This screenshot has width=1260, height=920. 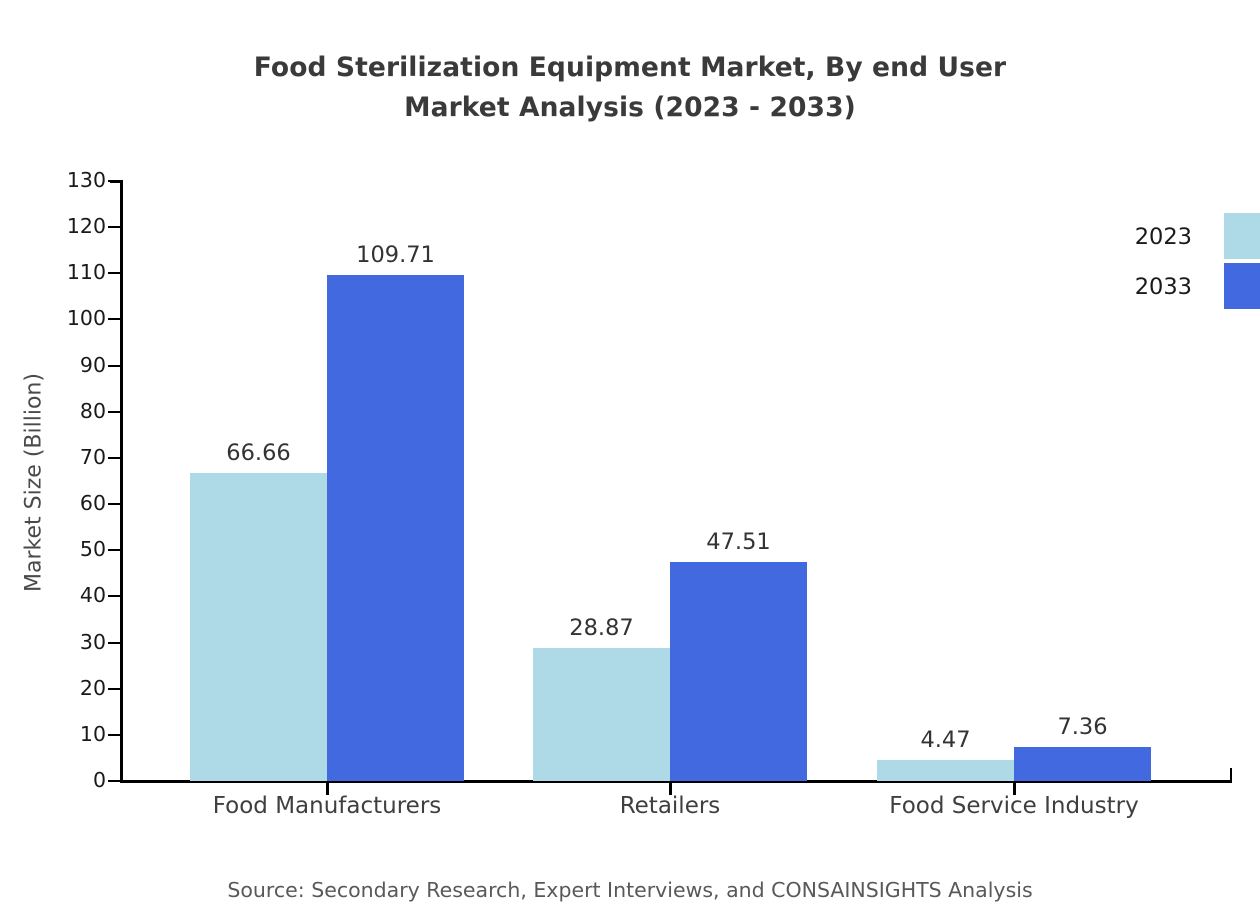 I want to click on y-axis-tick-label: 110, so click(x=86, y=272).